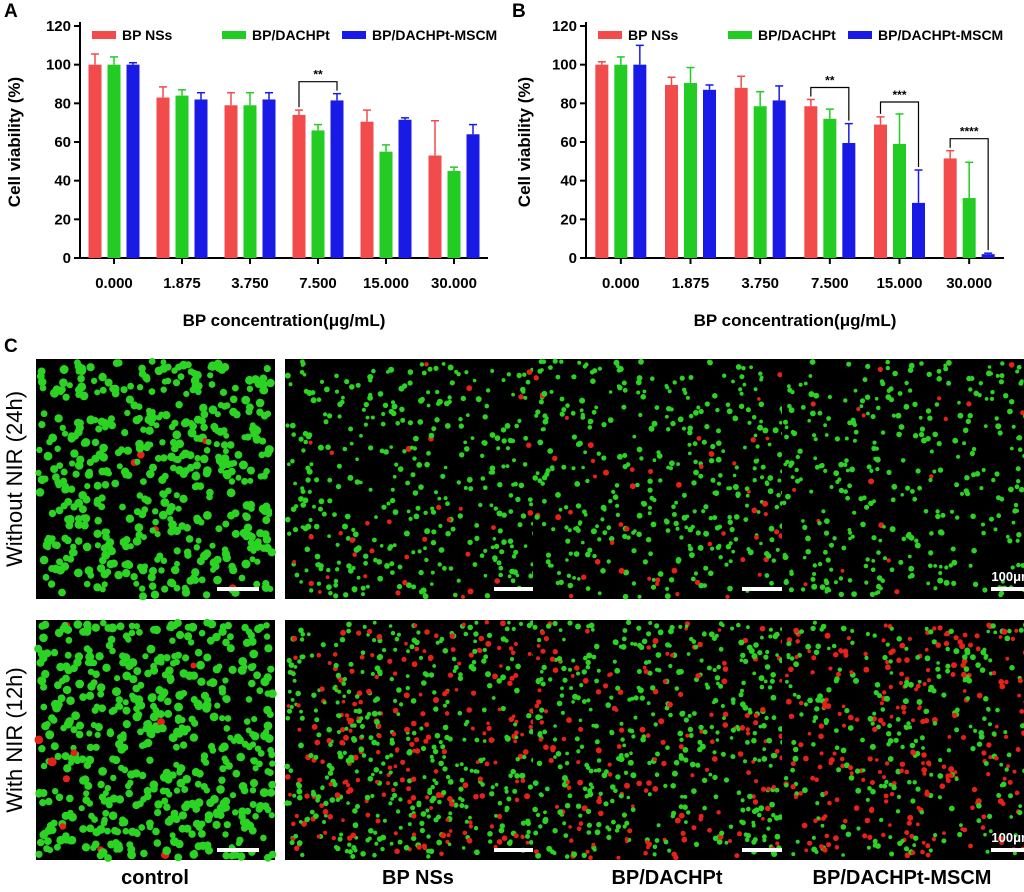  Describe the element at coordinates (797, 35) in the screenshot. I see `legend-label: BP/DACHPt` at that location.